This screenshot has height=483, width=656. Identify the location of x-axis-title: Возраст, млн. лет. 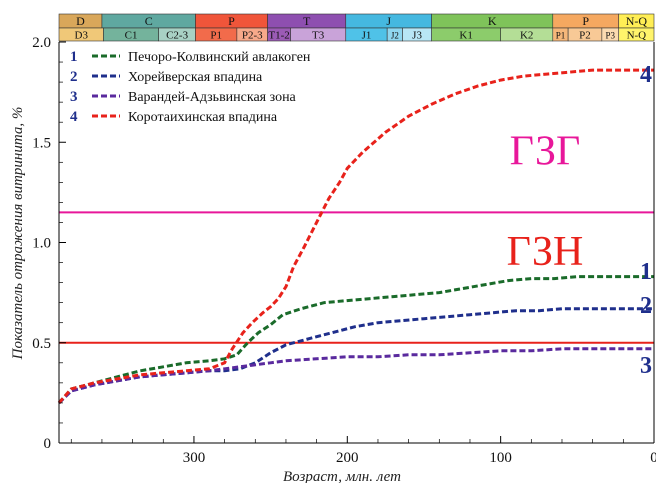
(342, 476).